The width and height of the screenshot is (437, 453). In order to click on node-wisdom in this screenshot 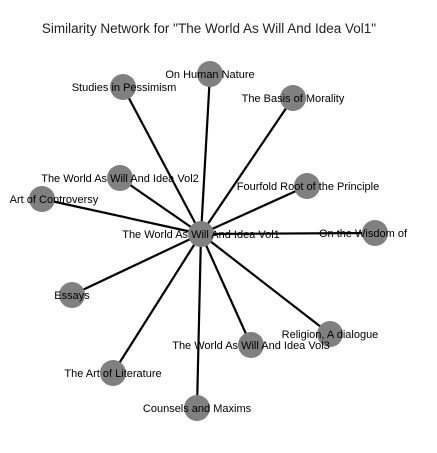, I will do `click(375, 233)`.